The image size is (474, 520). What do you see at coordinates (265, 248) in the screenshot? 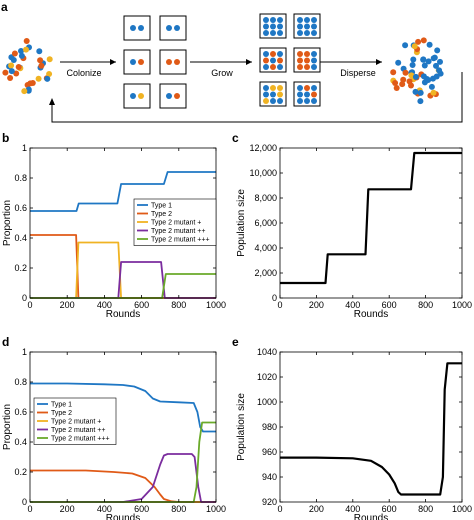
I see `y-tick-label: 4,000` at bounding box center [265, 248].